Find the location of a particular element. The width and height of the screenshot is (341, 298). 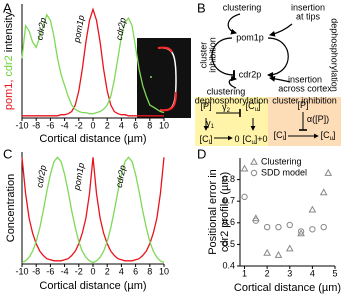

term: α([P]) is located at coordinates (318, 119).